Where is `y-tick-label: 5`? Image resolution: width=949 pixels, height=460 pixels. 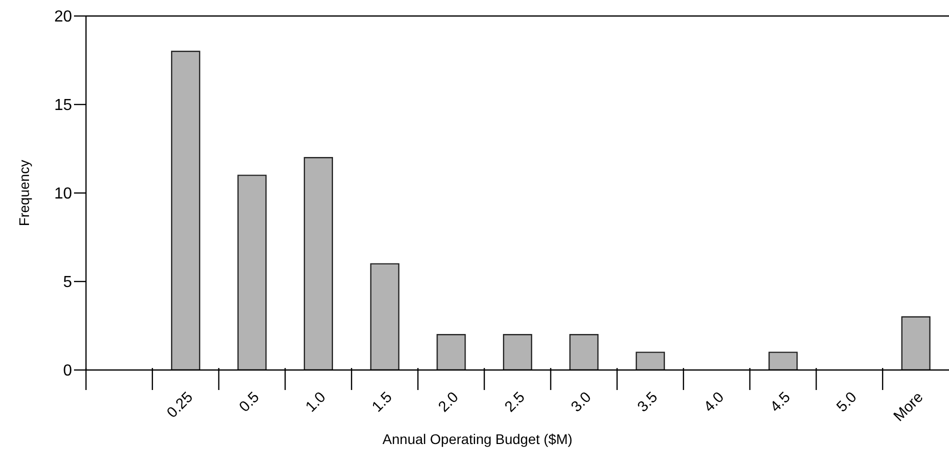
y-tick-label: 5 is located at coordinates (67, 283).